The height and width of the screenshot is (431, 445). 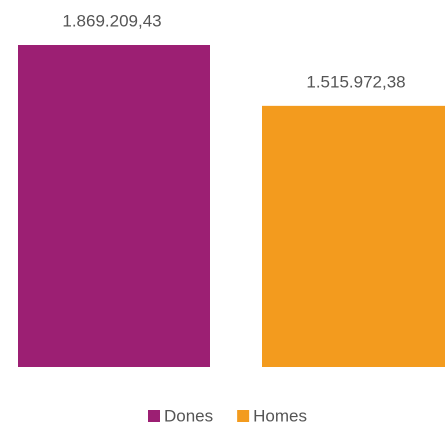 What do you see at coordinates (280, 415) in the screenshot?
I see `legend-label: Homes` at bounding box center [280, 415].